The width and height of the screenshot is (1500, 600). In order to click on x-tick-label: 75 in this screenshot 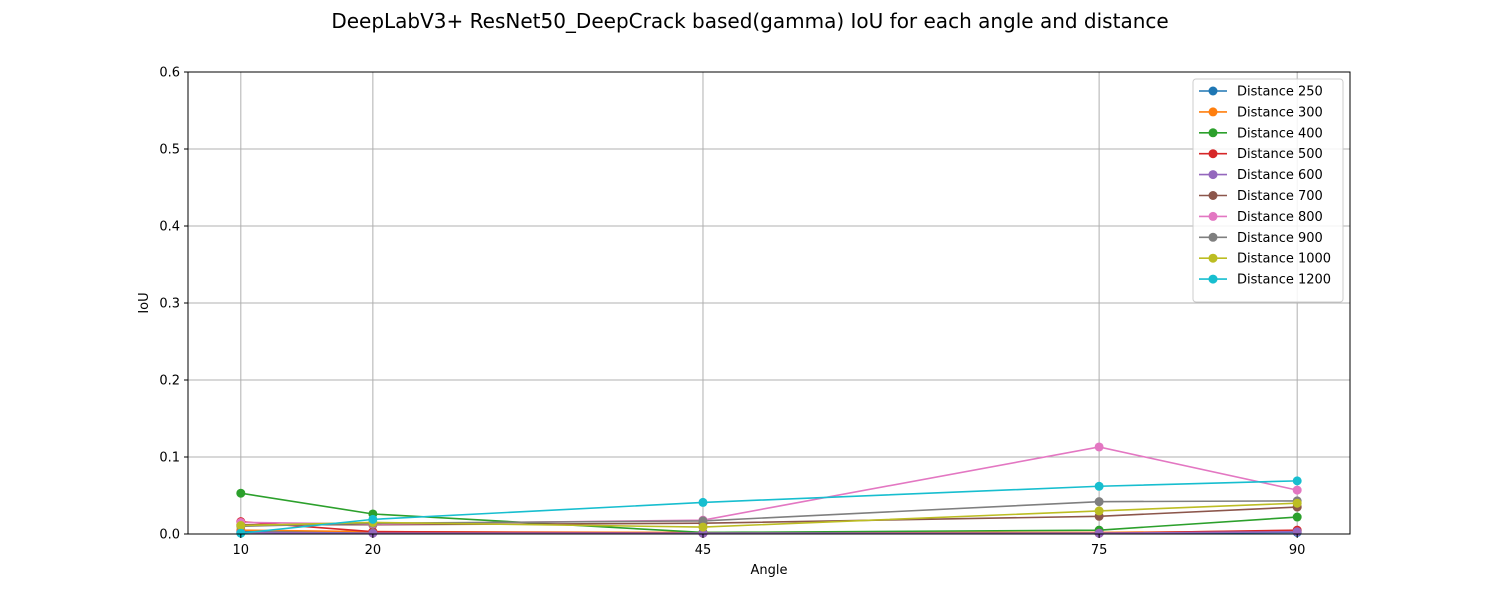, I will do `click(1099, 550)`.